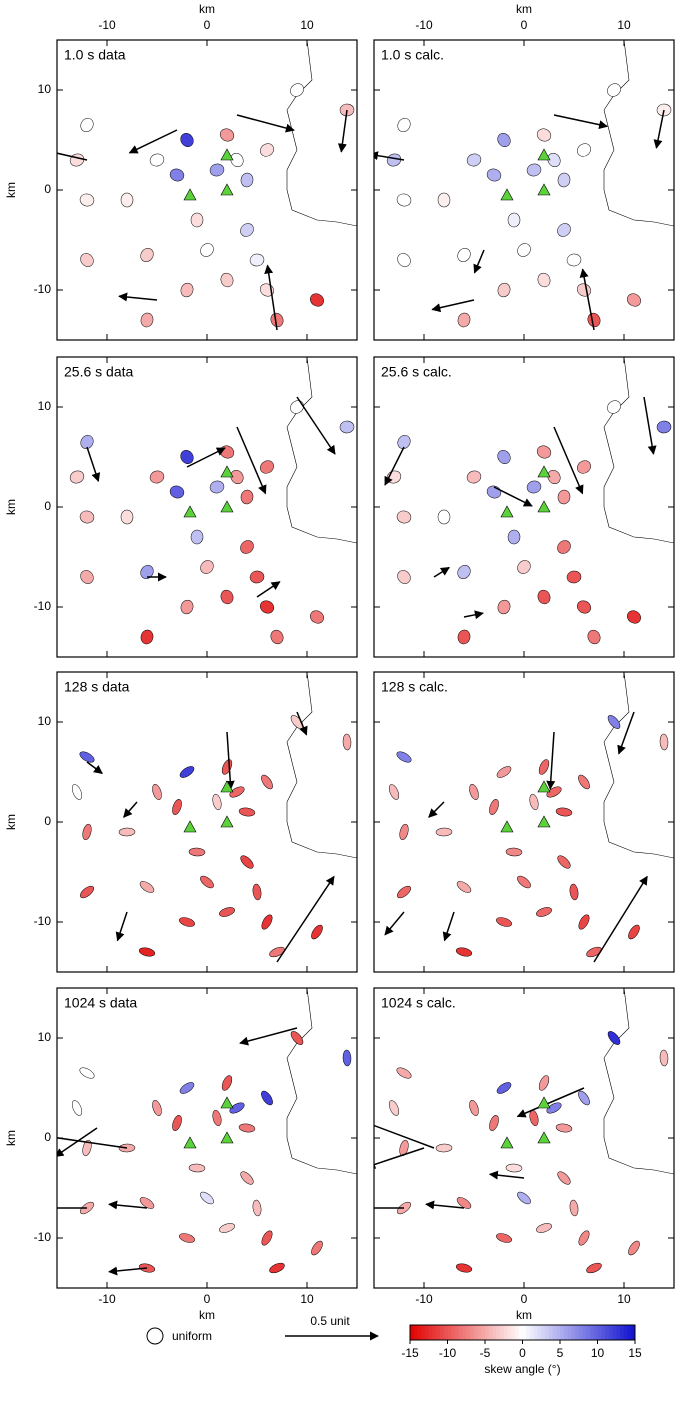 The height and width of the screenshot is (1415, 685). Describe the element at coordinates (410, 1353) in the screenshot. I see `colorbar-tick-label: -15` at that location.